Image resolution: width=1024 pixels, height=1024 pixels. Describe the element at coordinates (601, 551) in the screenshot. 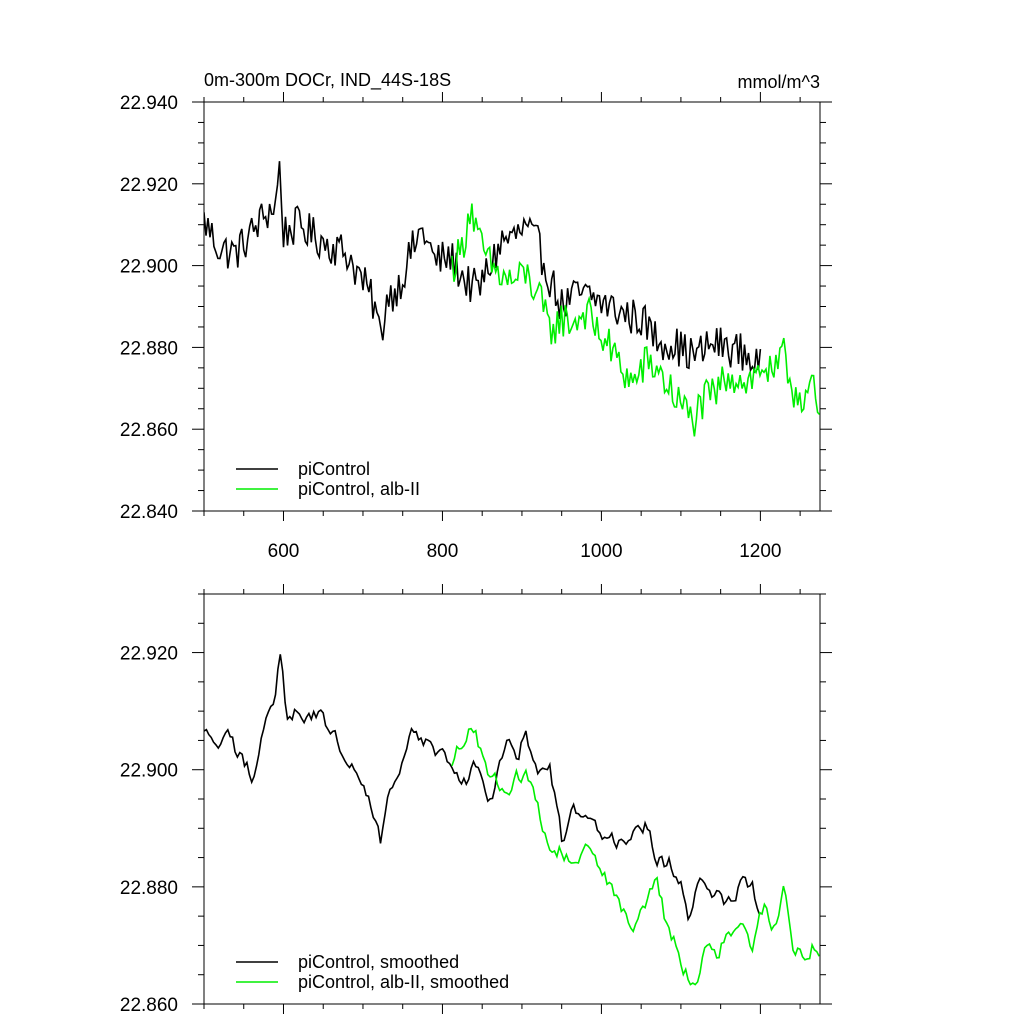

I see `x-tick-label: 1000` at that location.